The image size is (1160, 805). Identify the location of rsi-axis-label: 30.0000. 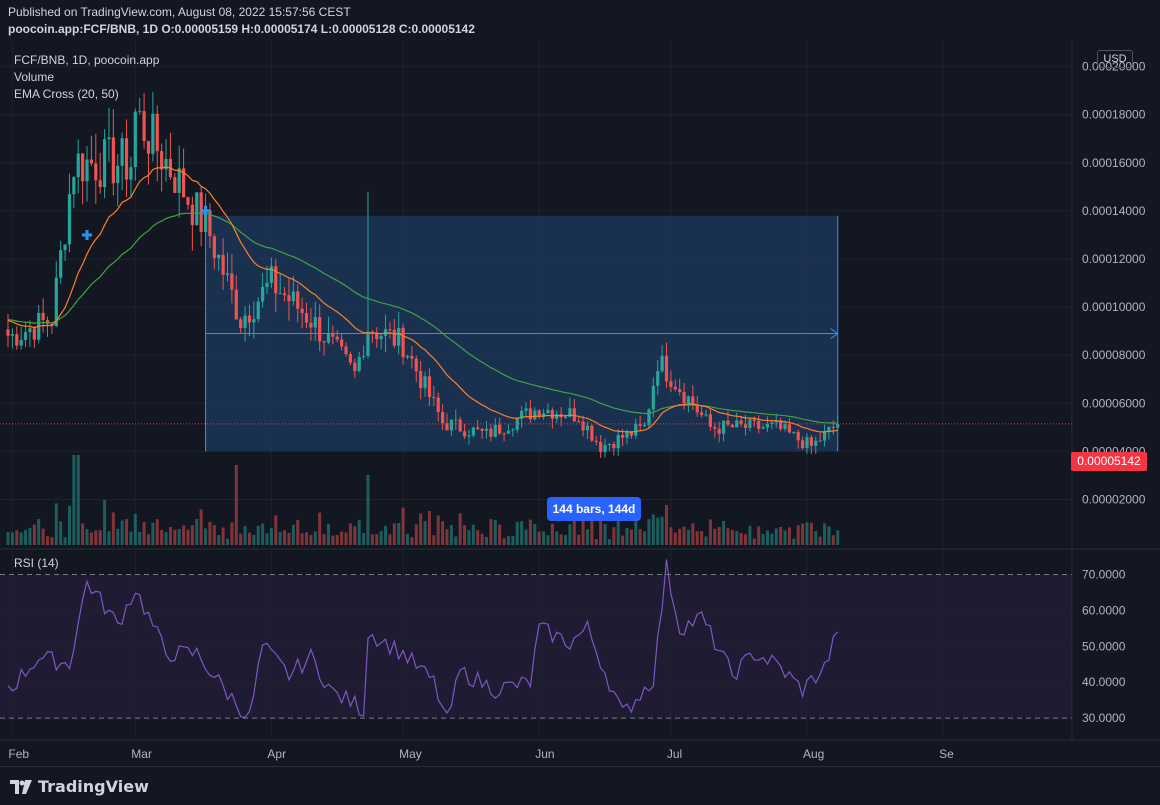
(1104, 718).